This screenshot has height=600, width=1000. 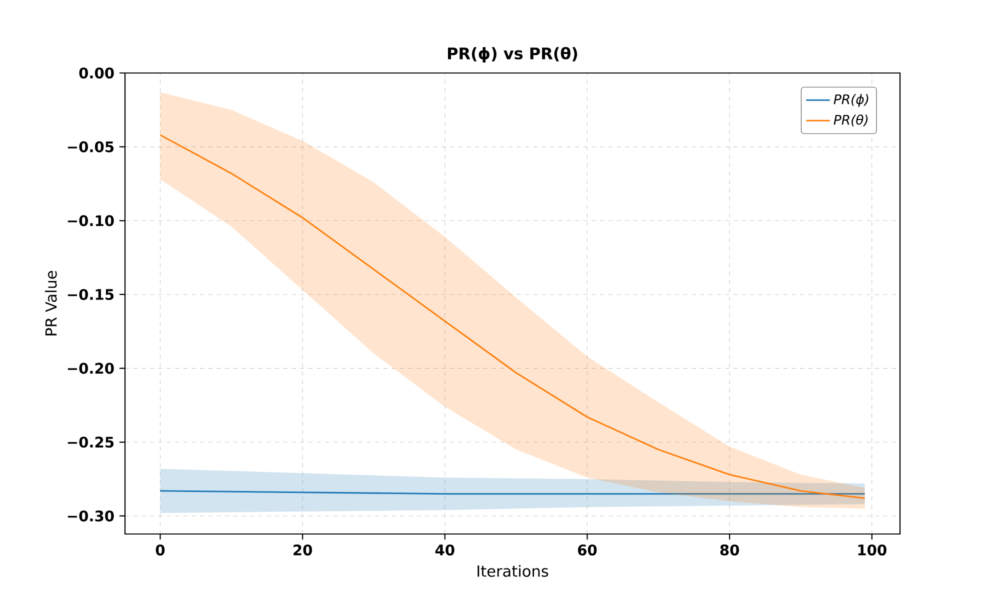 What do you see at coordinates (851, 120) in the screenshot?
I see `legend-label: PR(θ)` at bounding box center [851, 120].